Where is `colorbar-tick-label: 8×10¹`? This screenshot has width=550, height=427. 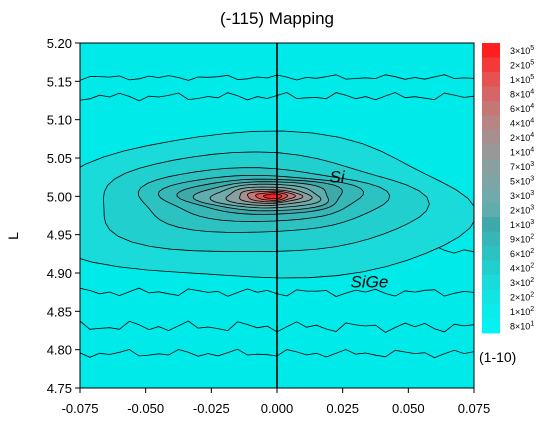 colorbar-tick-label: 8×10¹ is located at coordinates (522, 325).